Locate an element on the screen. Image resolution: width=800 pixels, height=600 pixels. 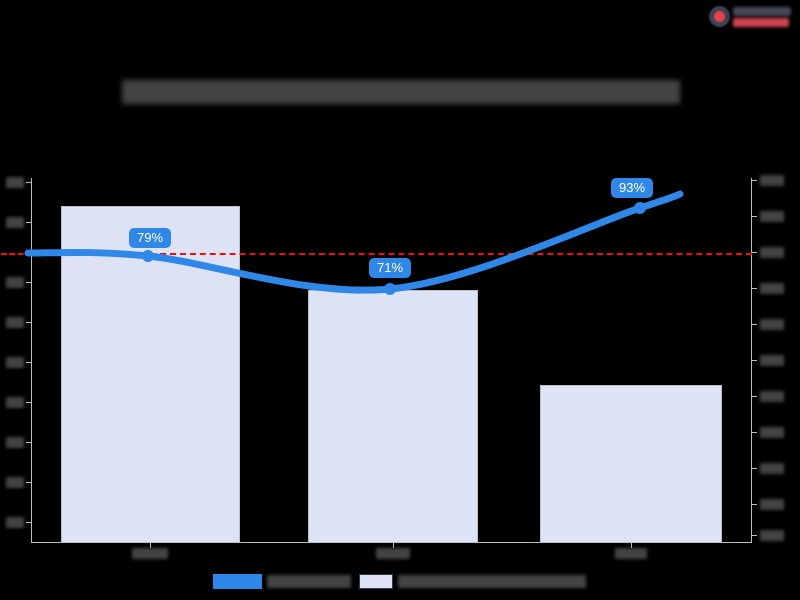
y-axis-left-labels: ███ ███ ███ ███ ███ ███ ███ ███ ███ is located at coordinates (12, 300).